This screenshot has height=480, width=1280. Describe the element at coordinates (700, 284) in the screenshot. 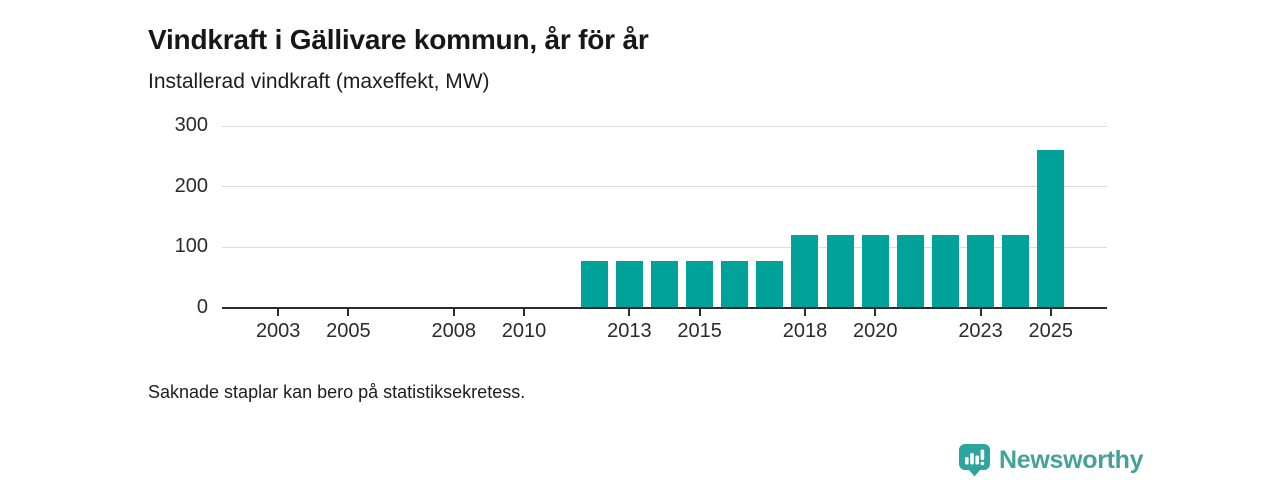

I see `bar-2015` at that location.